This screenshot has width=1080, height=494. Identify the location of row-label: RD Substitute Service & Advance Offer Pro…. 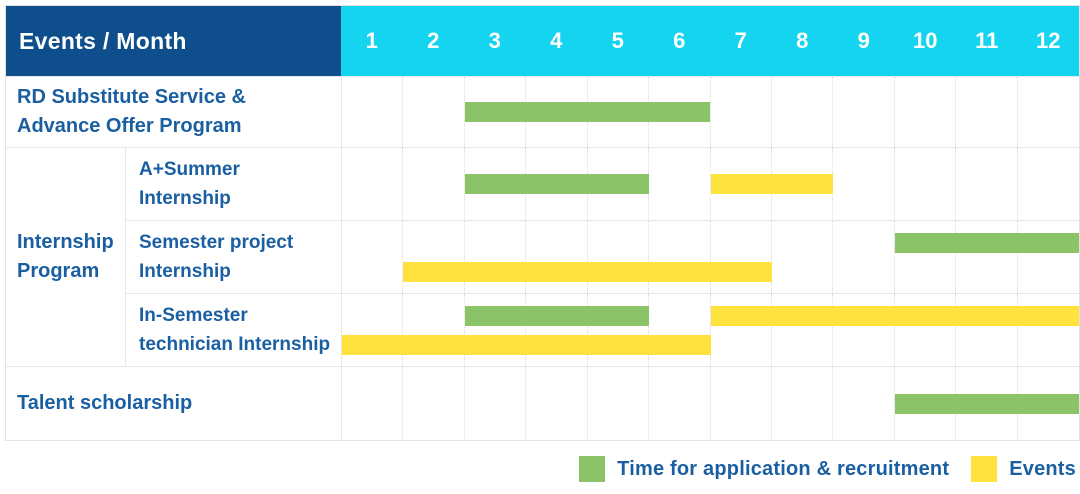
(173, 111).